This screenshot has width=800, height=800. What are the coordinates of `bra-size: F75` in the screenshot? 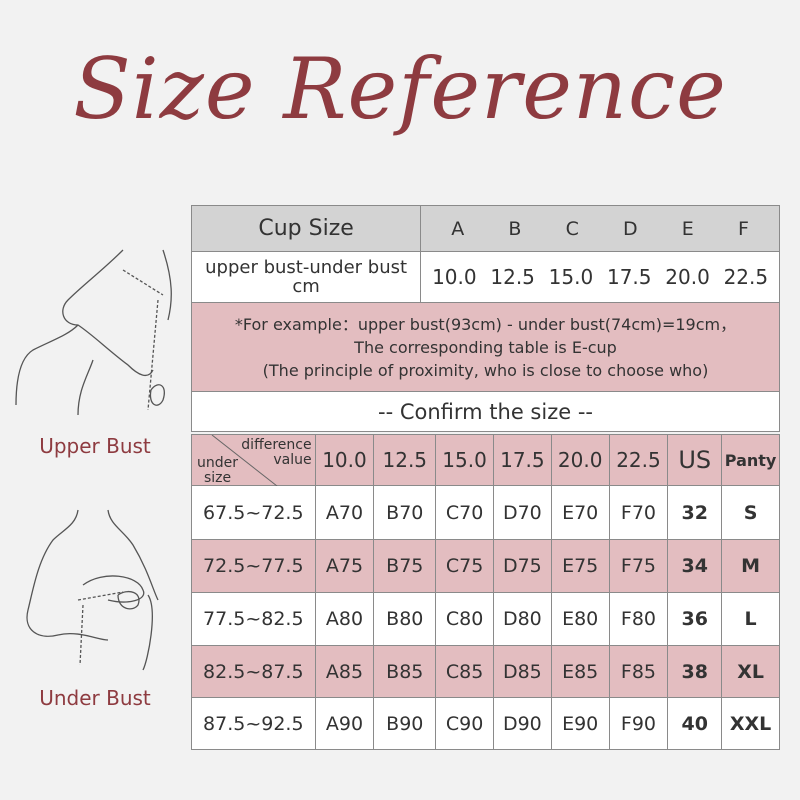 It's located at (639, 566).